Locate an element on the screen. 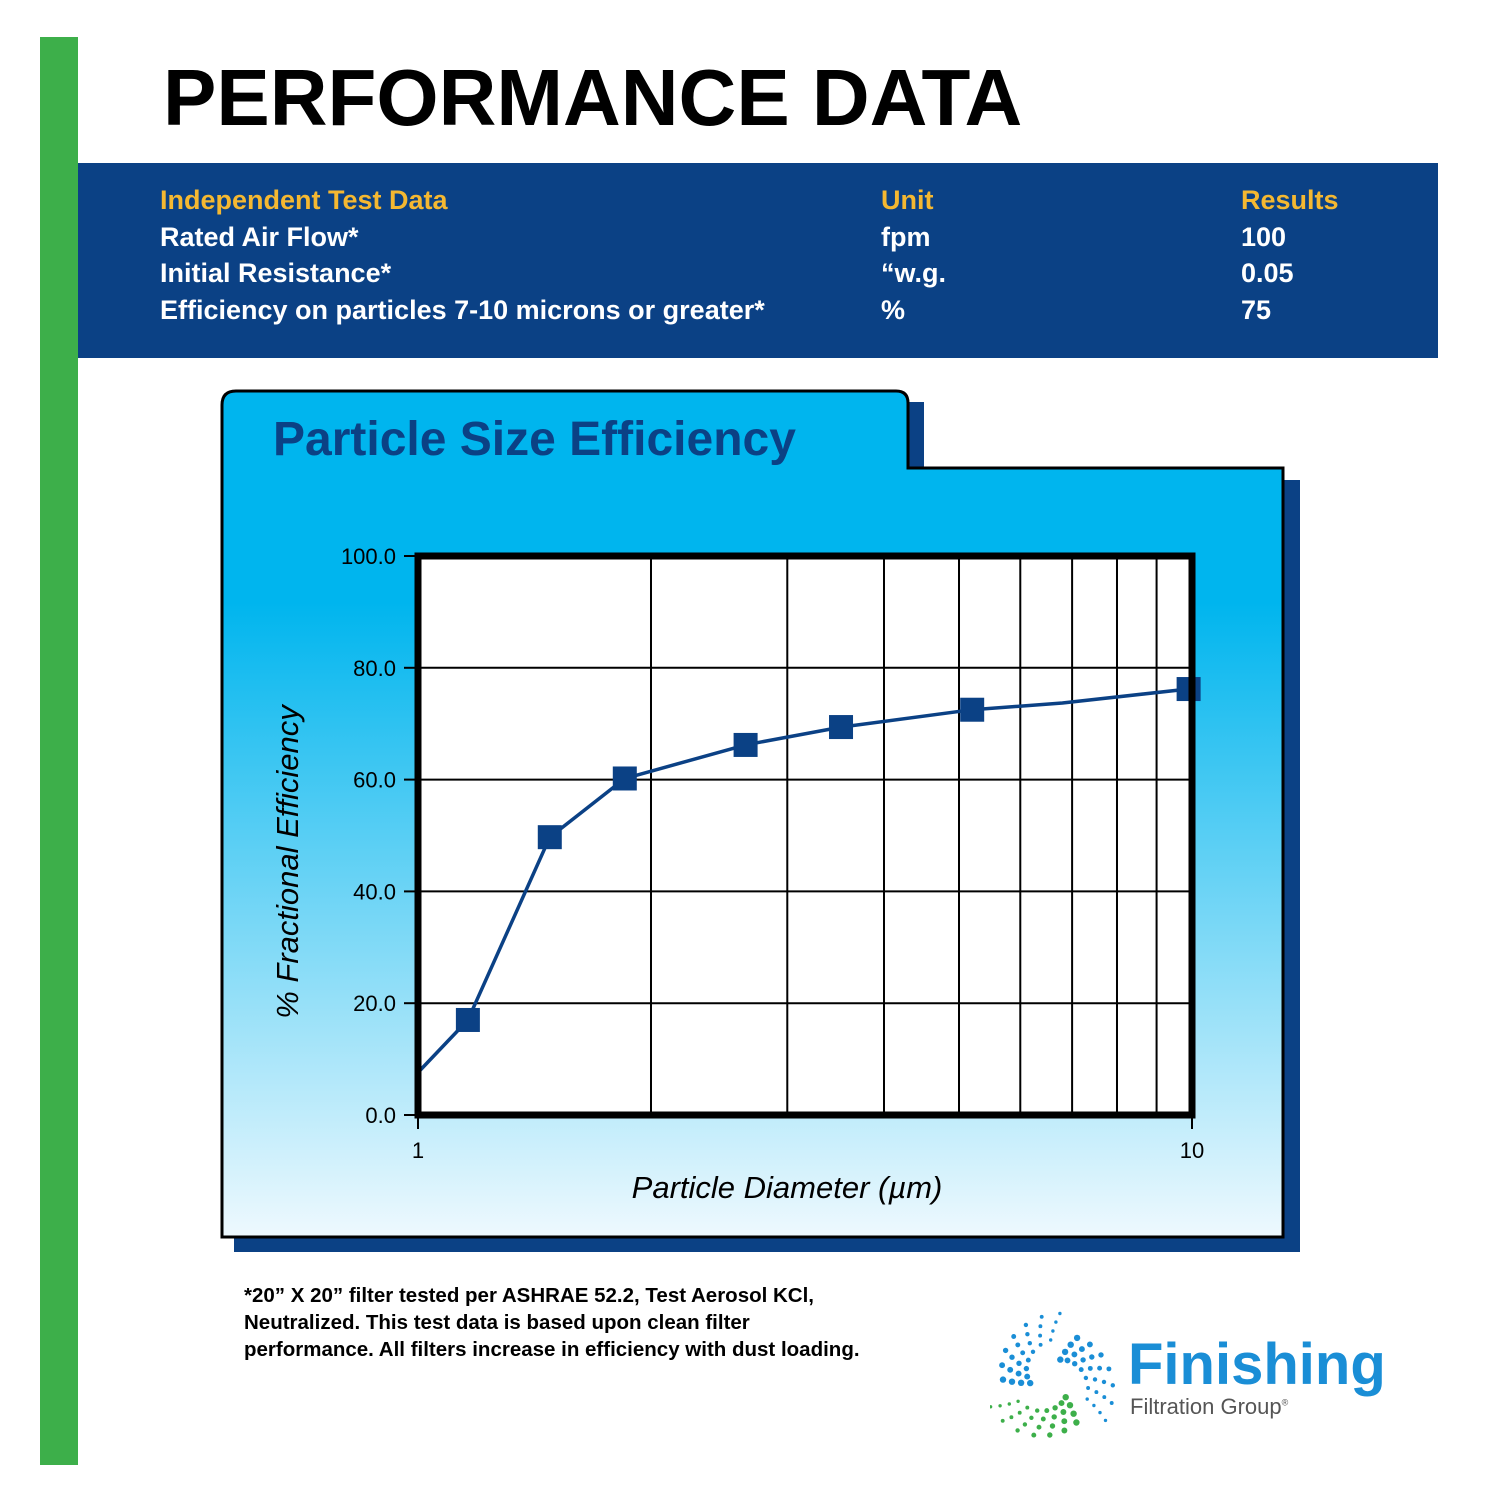 This screenshot has width=1500, height=1500. header-test-data: Independent Test Data is located at coordinates (304, 200).